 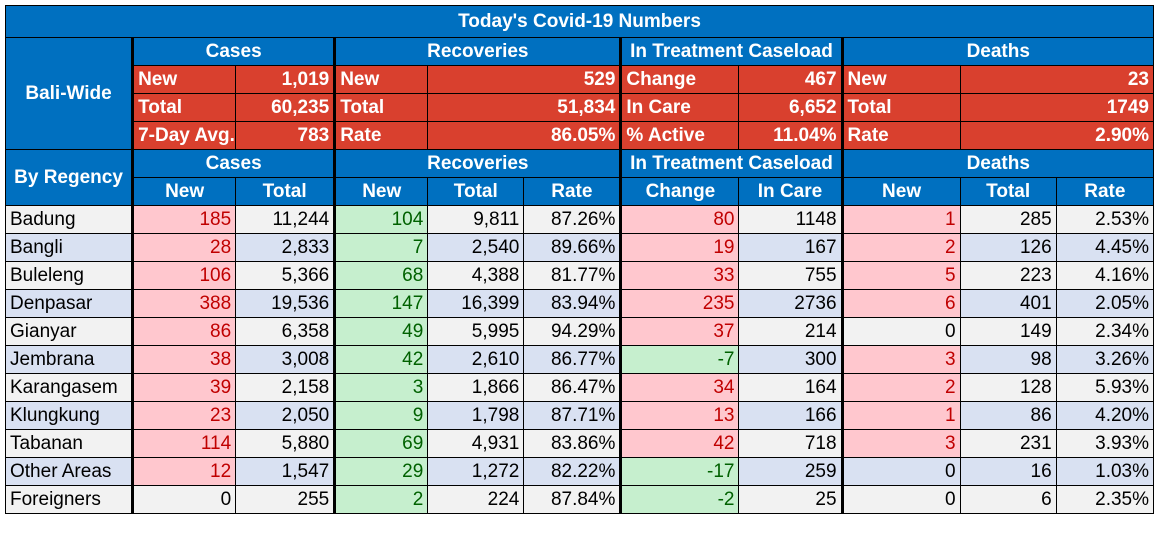 I want to click on table-cell: 37, so click(x=680, y=331).